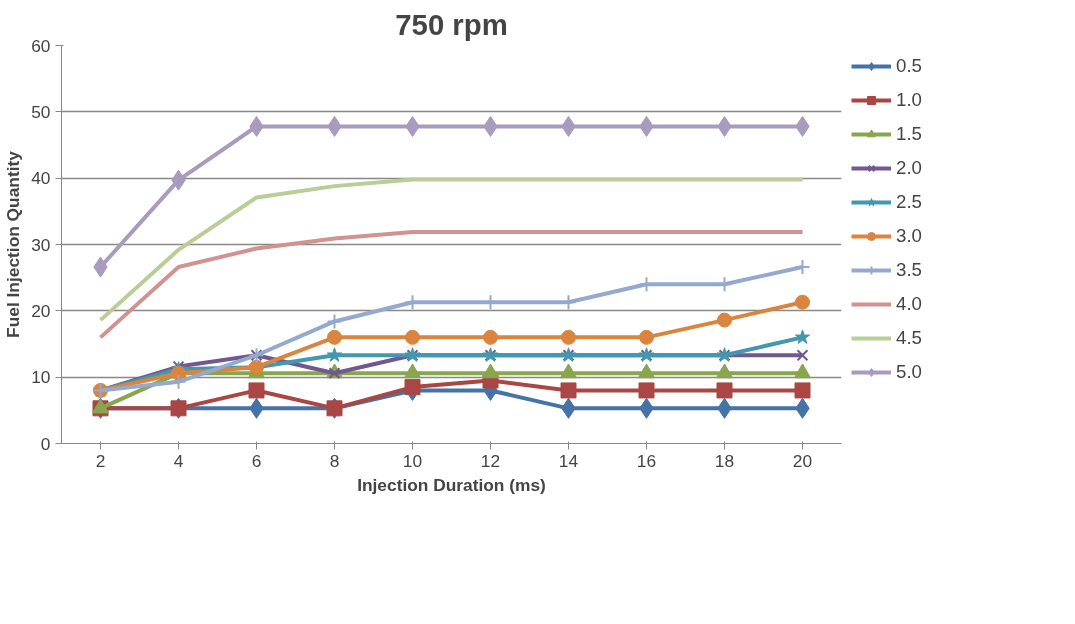 This screenshot has width=1075, height=624. Describe the element at coordinates (451, 484) in the screenshot. I see `x-axis-title: Injection Duration (ms)` at that location.